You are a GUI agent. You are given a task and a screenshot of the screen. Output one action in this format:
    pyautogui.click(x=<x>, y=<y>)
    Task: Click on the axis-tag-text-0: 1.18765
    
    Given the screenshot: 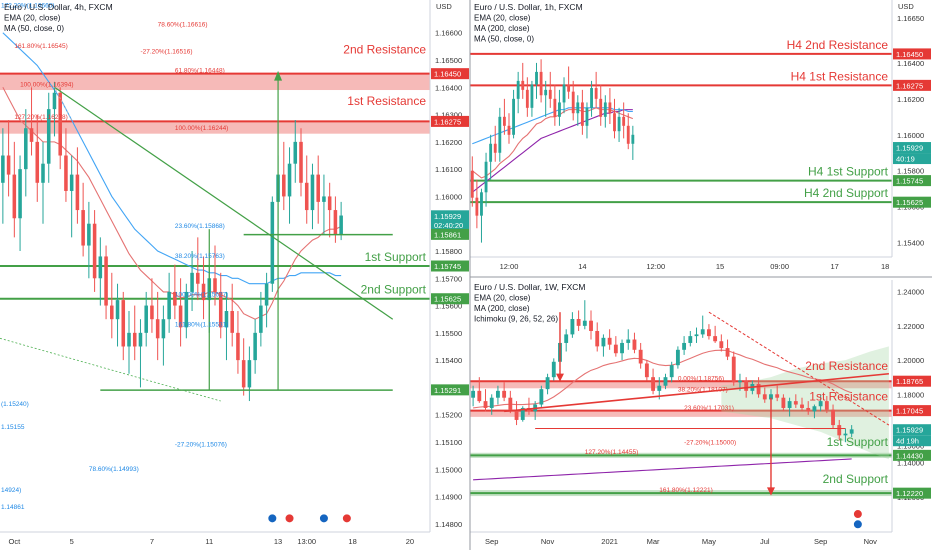 What is the action you would take?
    pyautogui.click(x=909, y=381)
    